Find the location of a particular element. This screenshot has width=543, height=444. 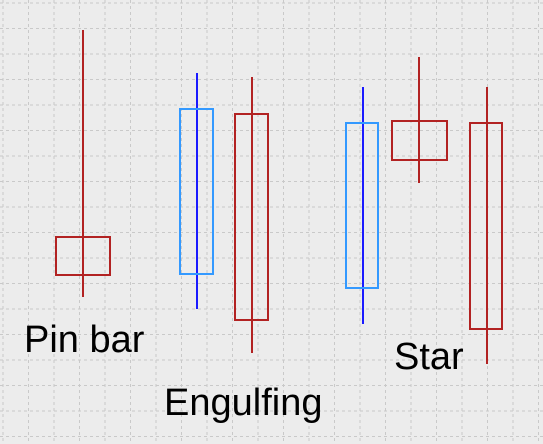

star-candle-small-bearish is located at coordinates (419, 120).